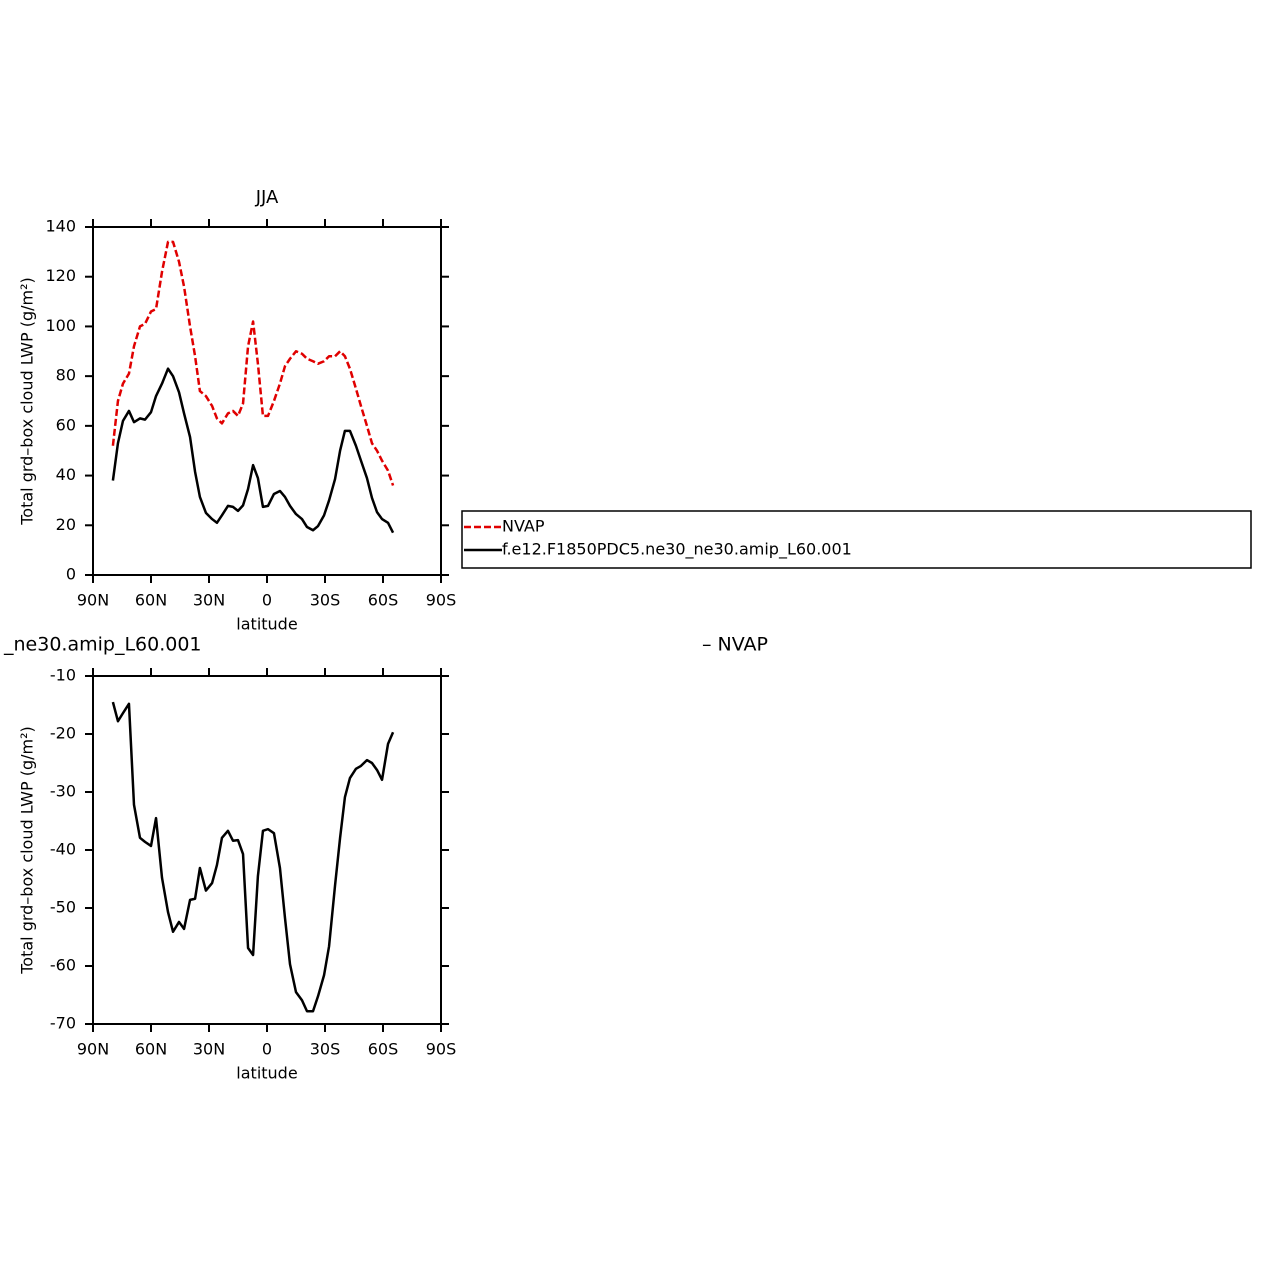  Describe the element at coordinates (66, 474) in the screenshot. I see `y-tick-label: 40` at that location.